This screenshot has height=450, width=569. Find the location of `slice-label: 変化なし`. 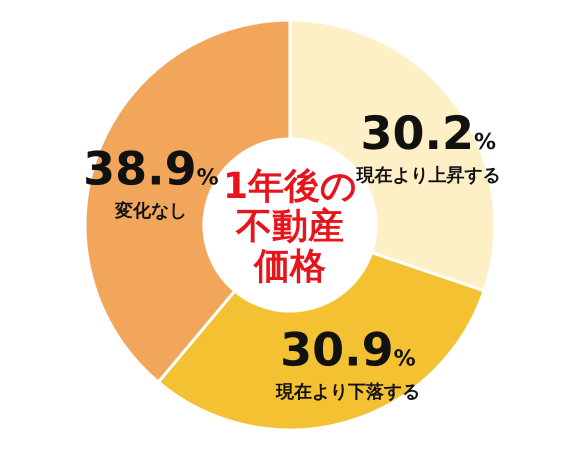

slice-label: 変化なし is located at coordinates (150, 211).